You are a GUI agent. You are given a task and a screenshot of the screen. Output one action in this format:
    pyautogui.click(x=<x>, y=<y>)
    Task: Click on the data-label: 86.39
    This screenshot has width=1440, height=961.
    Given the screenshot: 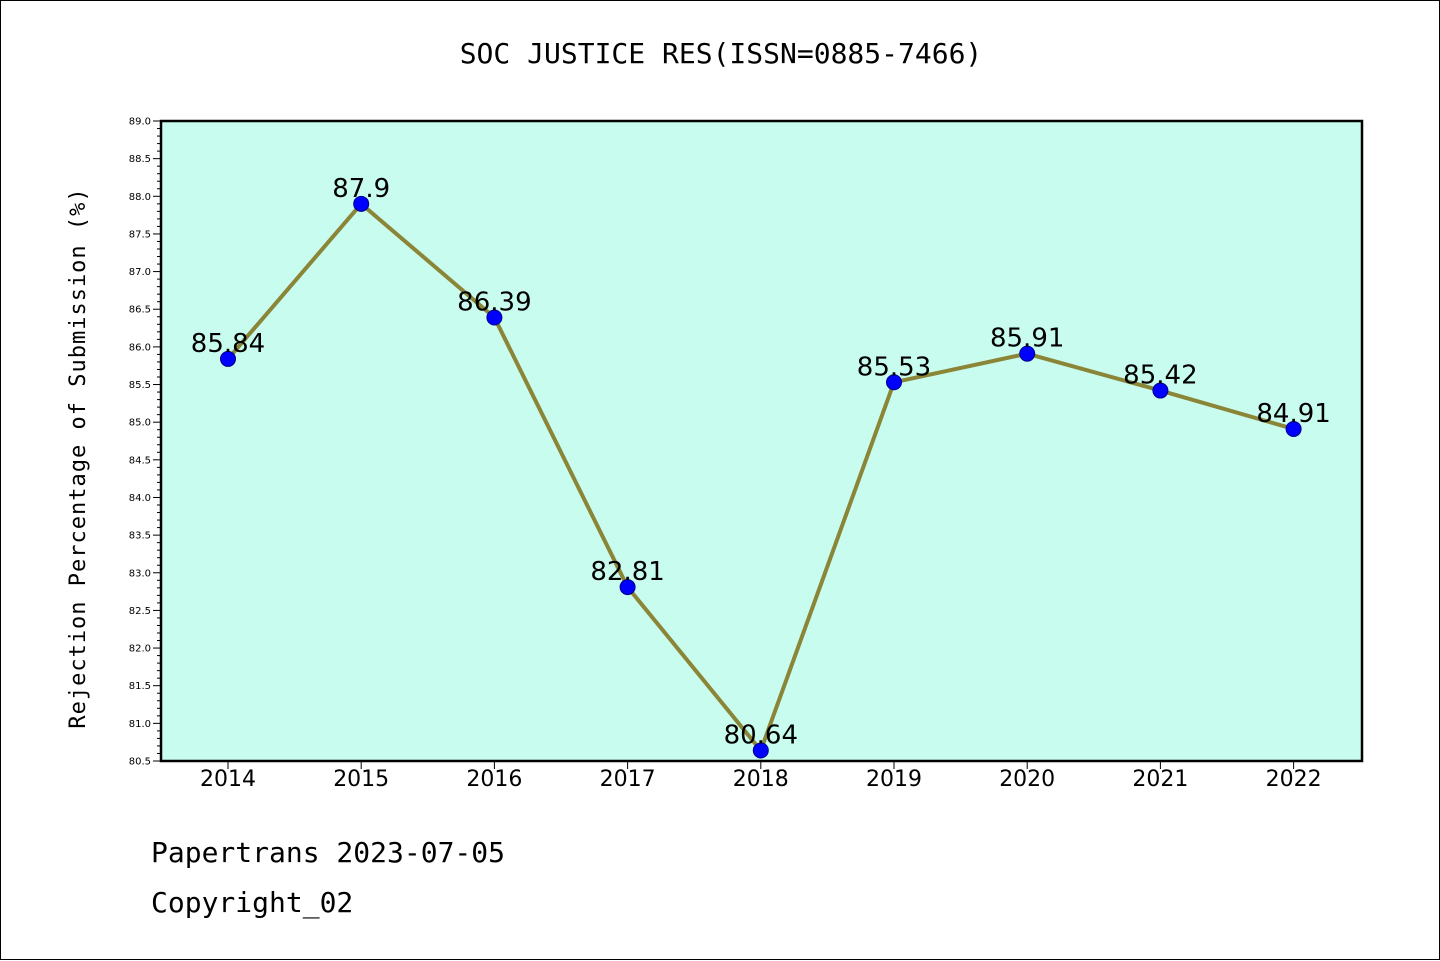 What is the action you would take?
    pyautogui.click(x=494, y=303)
    